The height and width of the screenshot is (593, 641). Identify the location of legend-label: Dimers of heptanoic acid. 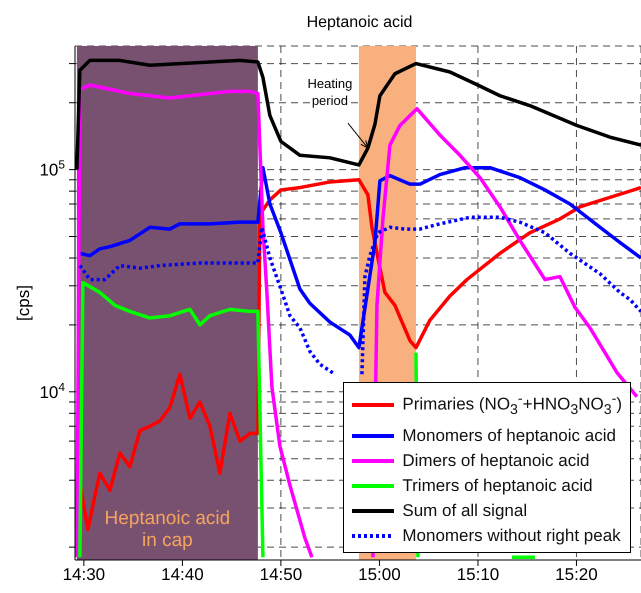
(496, 461).